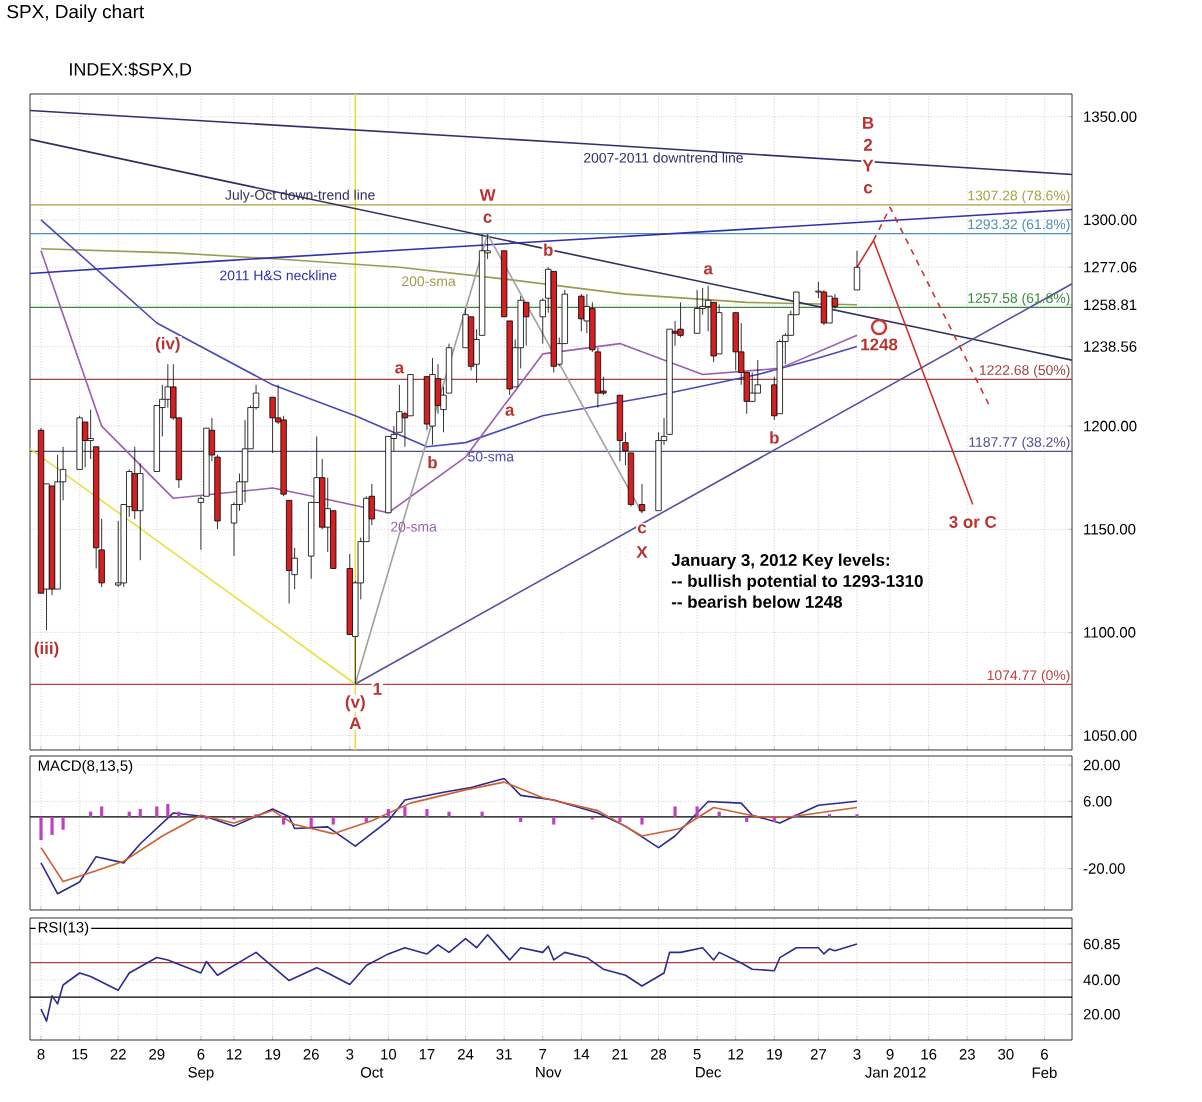 The height and width of the screenshot is (1102, 1202). I want to click on chart-title: SPX, Daily chart, so click(76, 13).